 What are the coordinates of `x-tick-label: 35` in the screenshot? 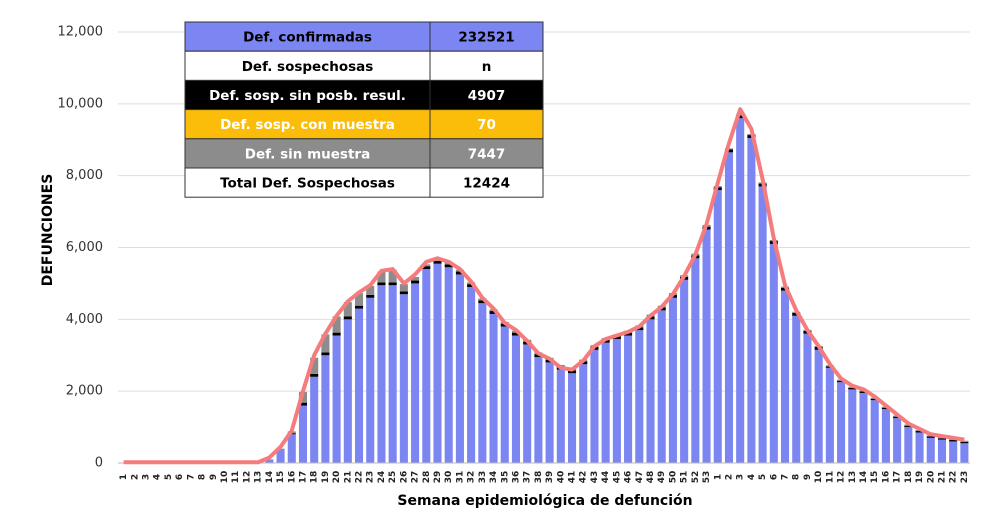 It's located at (505, 477).